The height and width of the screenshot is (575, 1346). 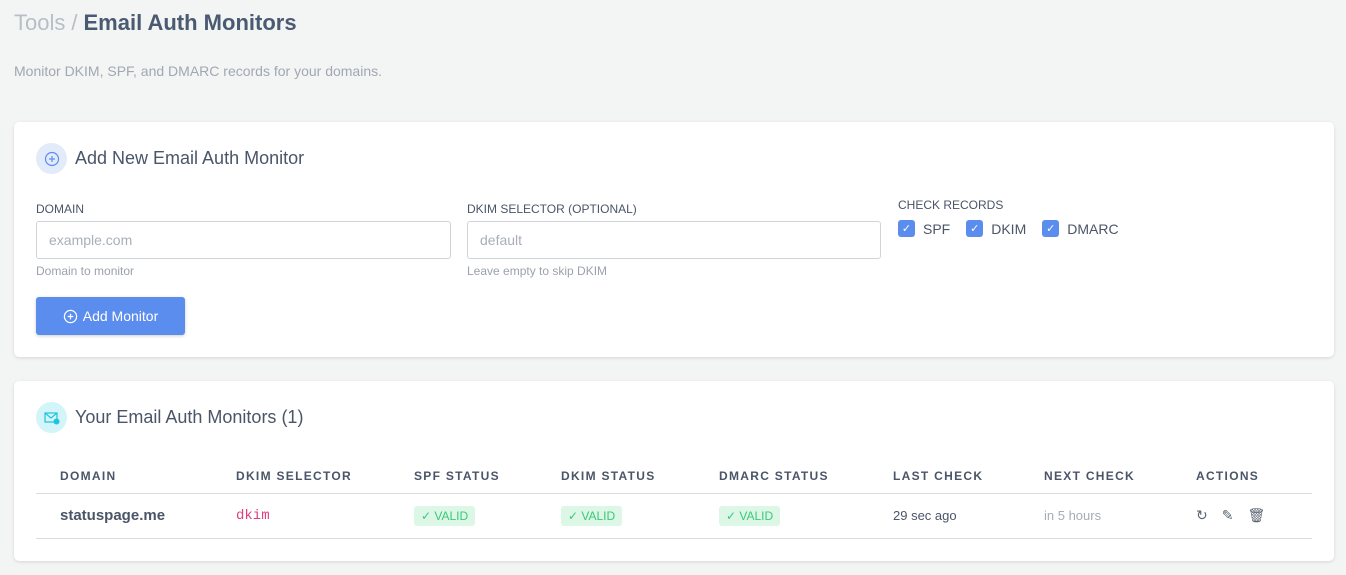 What do you see at coordinates (40, 22) in the screenshot?
I see `breadcrumb-parent: Tools` at bounding box center [40, 22].